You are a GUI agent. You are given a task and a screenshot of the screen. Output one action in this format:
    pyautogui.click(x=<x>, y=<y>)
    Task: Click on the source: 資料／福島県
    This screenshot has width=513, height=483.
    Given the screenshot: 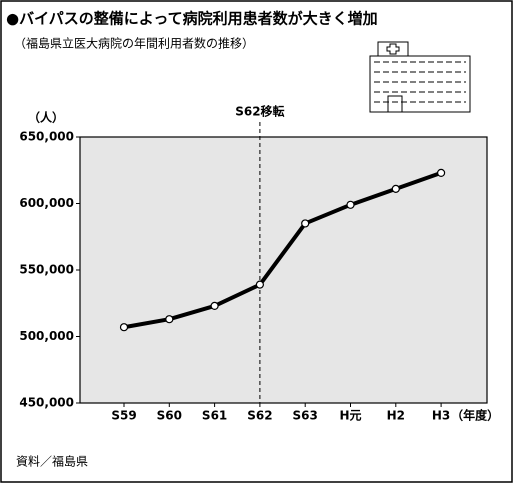 What is the action you would take?
    pyautogui.click(x=52, y=461)
    